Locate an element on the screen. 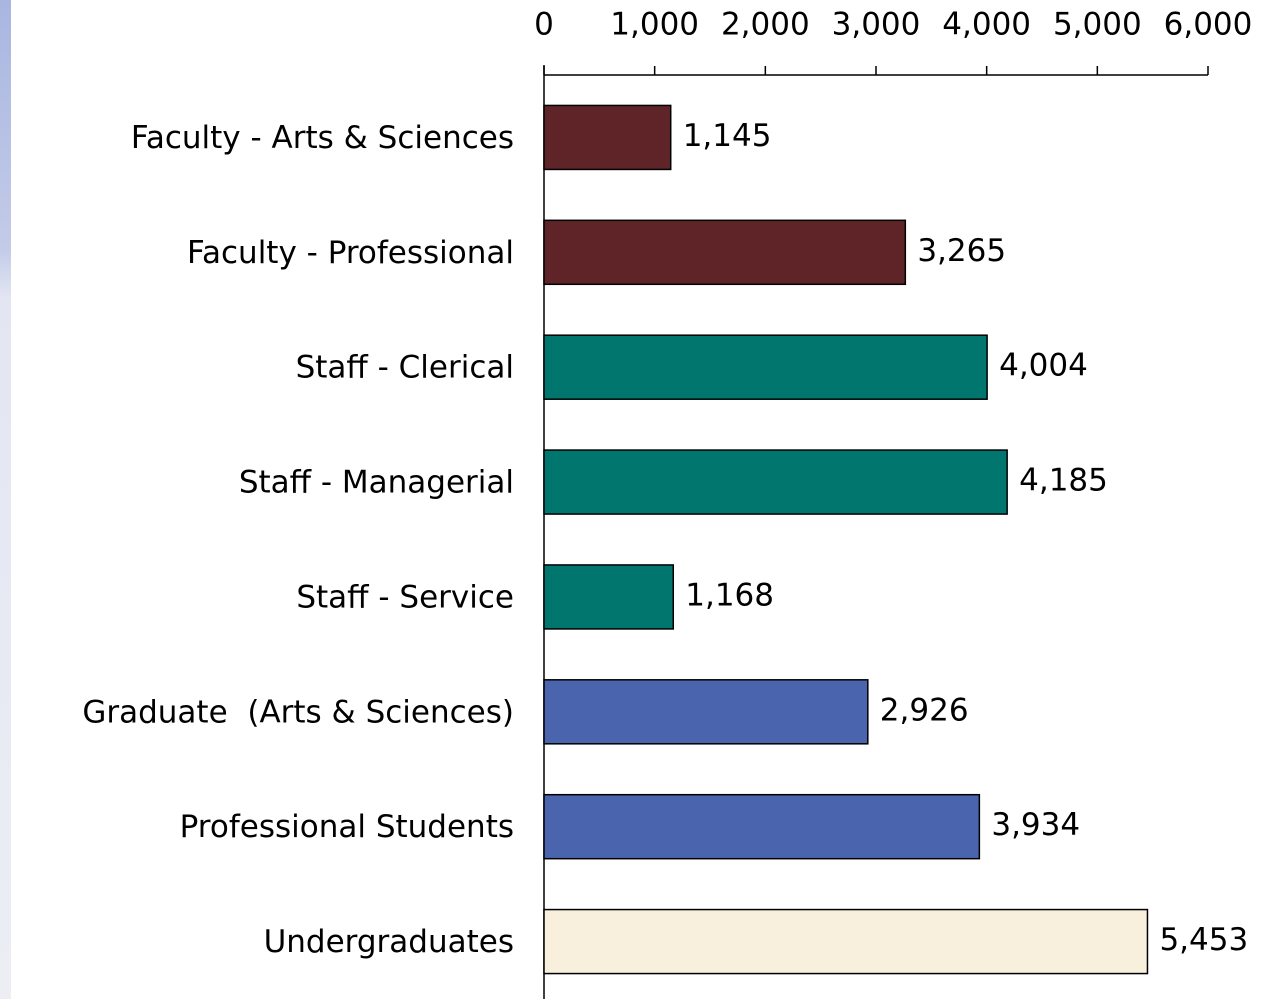  x-tick-label: 5,000 is located at coordinates (1097, 25).